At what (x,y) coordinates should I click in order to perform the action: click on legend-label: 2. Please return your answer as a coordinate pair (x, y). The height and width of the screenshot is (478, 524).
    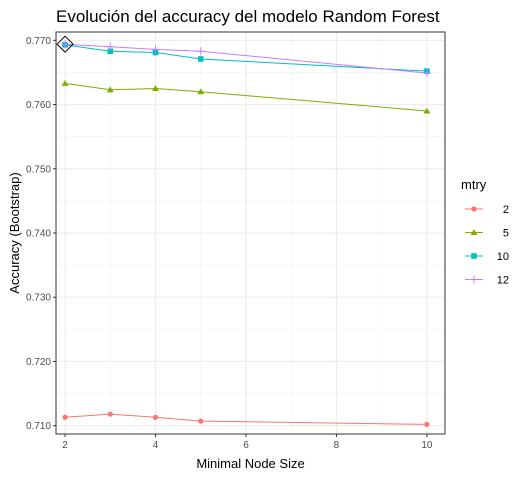
    Looking at the image, I should click on (506, 210).